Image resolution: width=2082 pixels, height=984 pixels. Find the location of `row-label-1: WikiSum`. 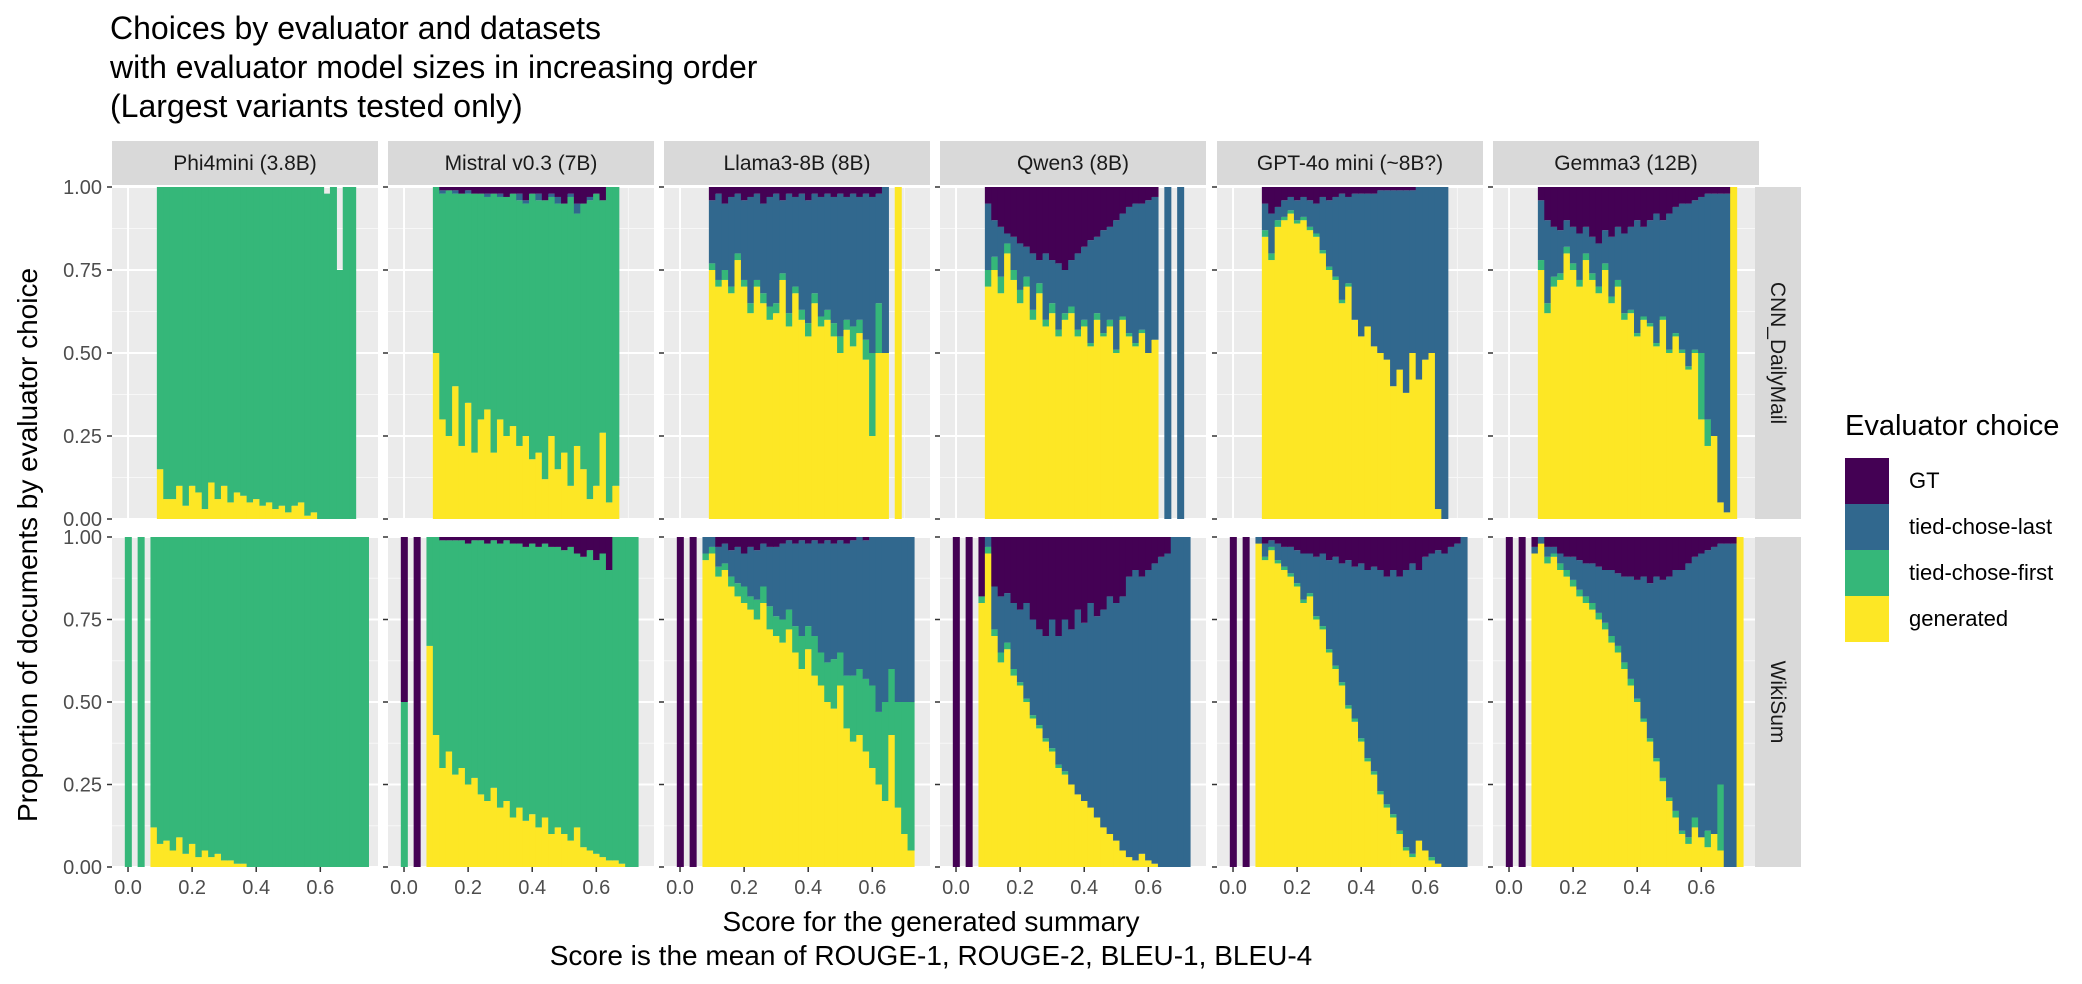

row-label-1: WikiSum is located at coordinates (1777, 702).